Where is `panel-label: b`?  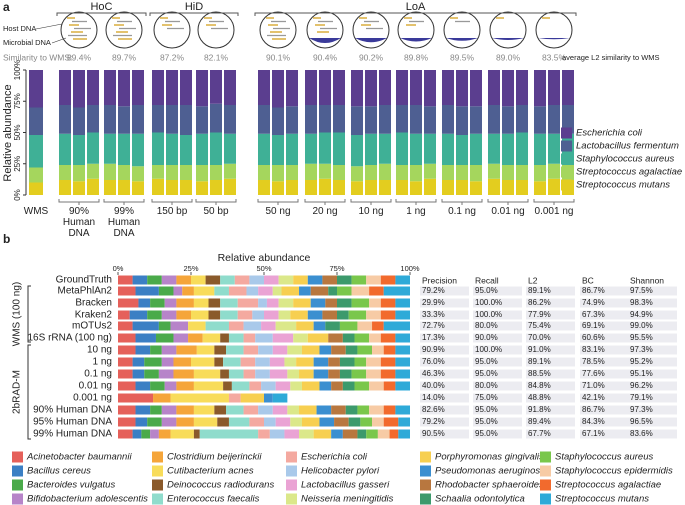
panel-label: b is located at coordinates (6, 239).